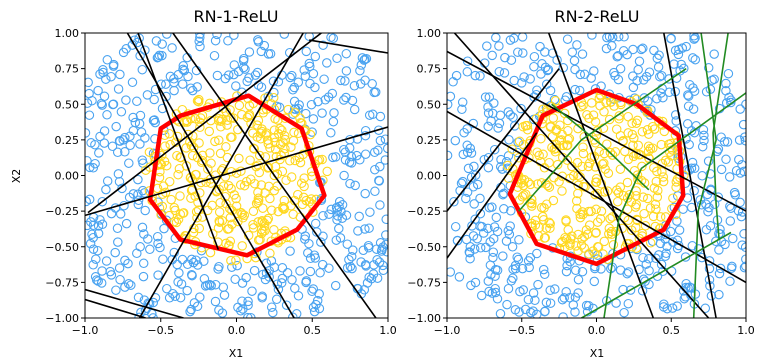 The width and height of the screenshot is (764, 364). Describe the element at coordinates (429, 140) in the screenshot. I see `y-tick-label: 0.25` at that location.